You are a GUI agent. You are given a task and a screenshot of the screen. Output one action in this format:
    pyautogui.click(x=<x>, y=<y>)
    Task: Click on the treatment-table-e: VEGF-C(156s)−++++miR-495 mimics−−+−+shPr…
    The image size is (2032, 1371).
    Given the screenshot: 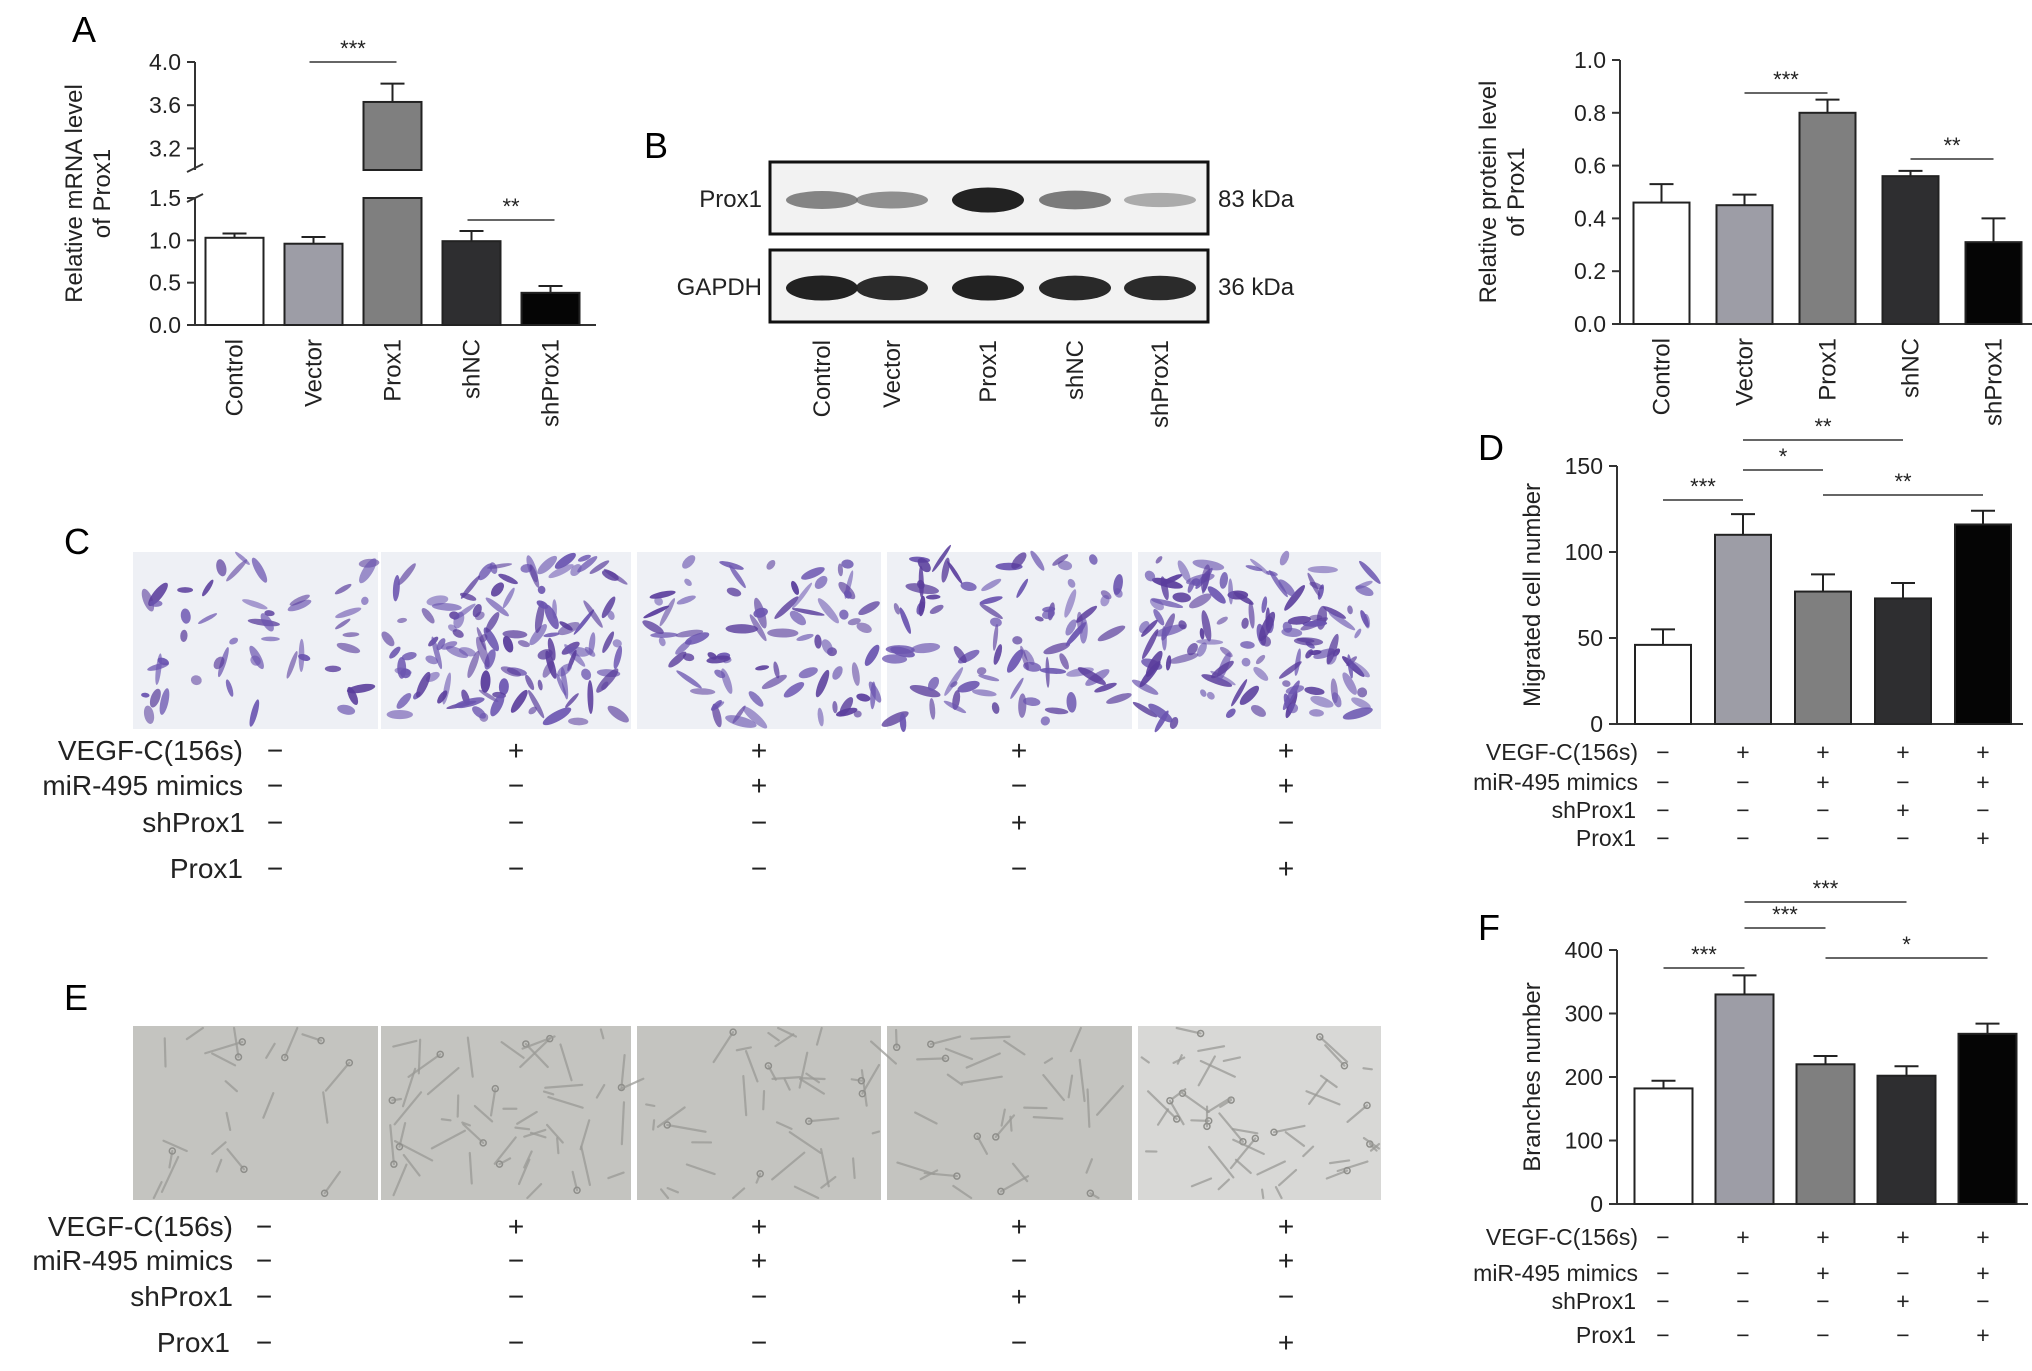 What is the action you would take?
    pyautogui.click(x=663, y=1284)
    